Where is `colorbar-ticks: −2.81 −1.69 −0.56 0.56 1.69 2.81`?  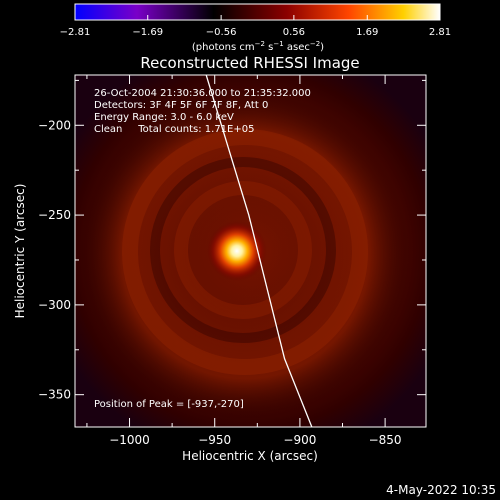 colorbar-ticks: −2.81 −1.69 −0.56 0.56 1.69 2.81 is located at coordinates (255, 26).